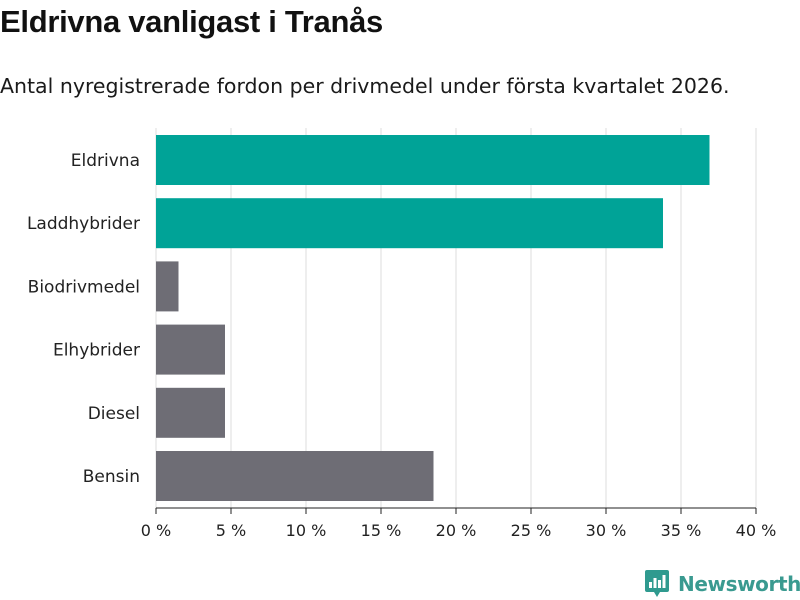 Image resolution: width=800 pixels, height=600 pixels. What do you see at coordinates (681, 530) in the screenshot?
I see `x-tick-label: 35 %` at bounding box center [681, 530].